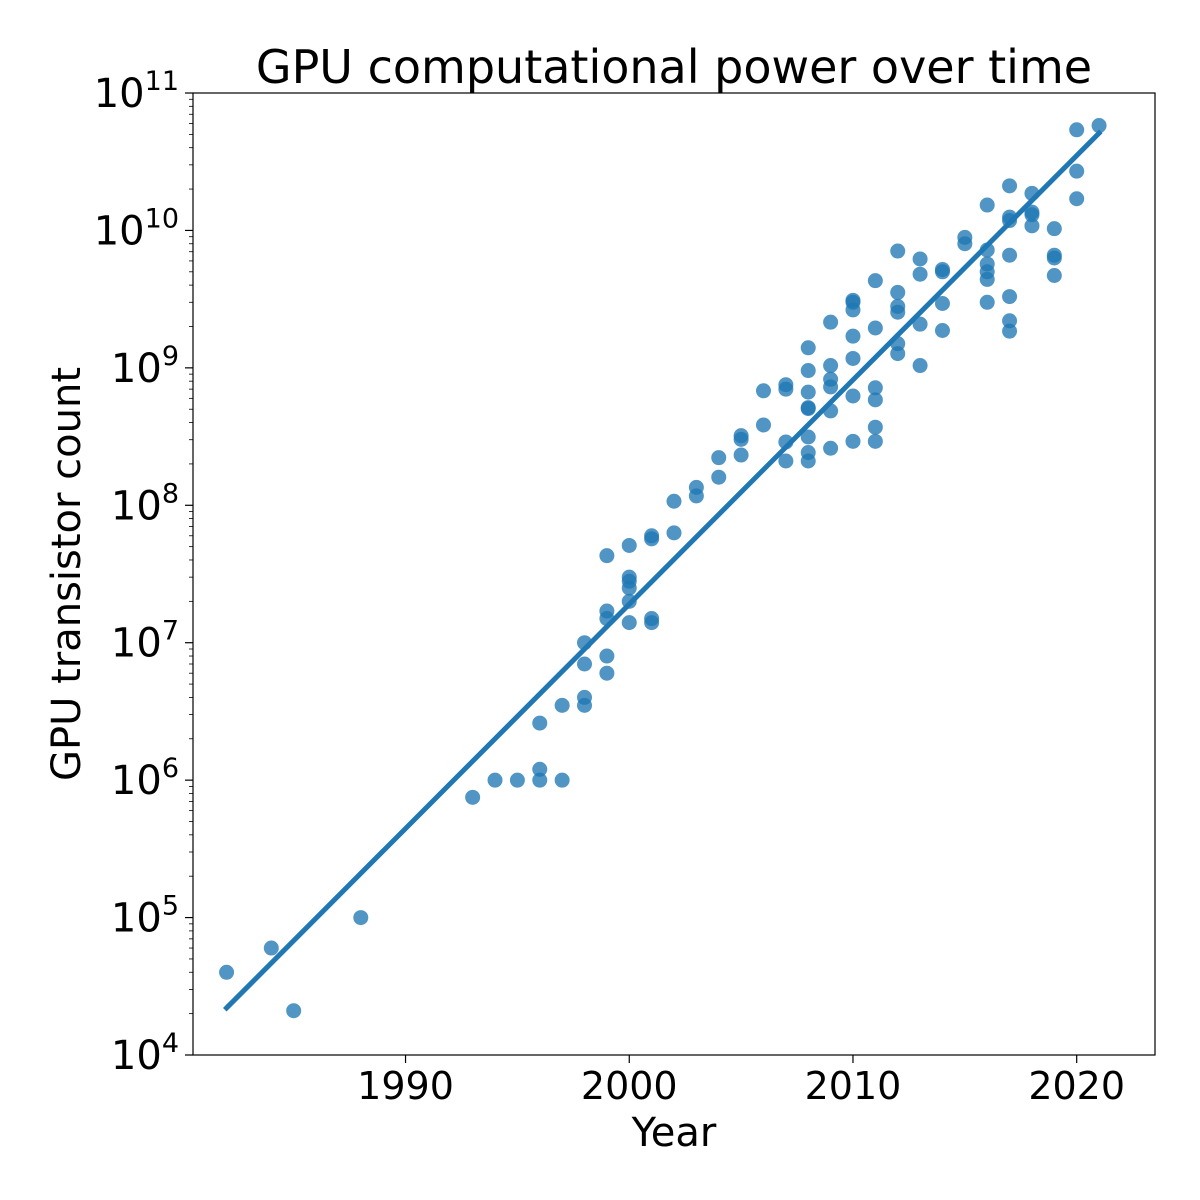  What do you see at coordinates (145, 1053) in the screenshot?
I see `y-tick-label: 10⁴` at bounding box center [145, 1053].